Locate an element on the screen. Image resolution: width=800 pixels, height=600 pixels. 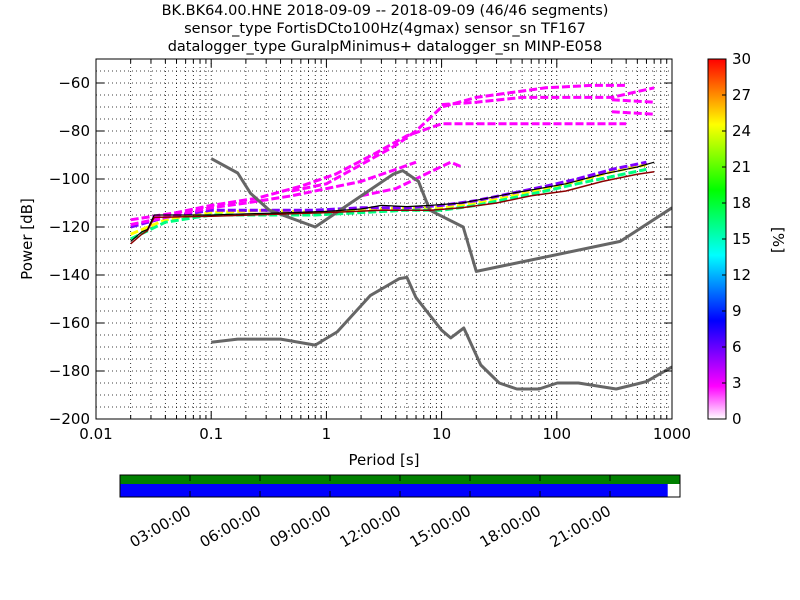
colorbar-tick-label: 3 is located at coordinates (737, 383).